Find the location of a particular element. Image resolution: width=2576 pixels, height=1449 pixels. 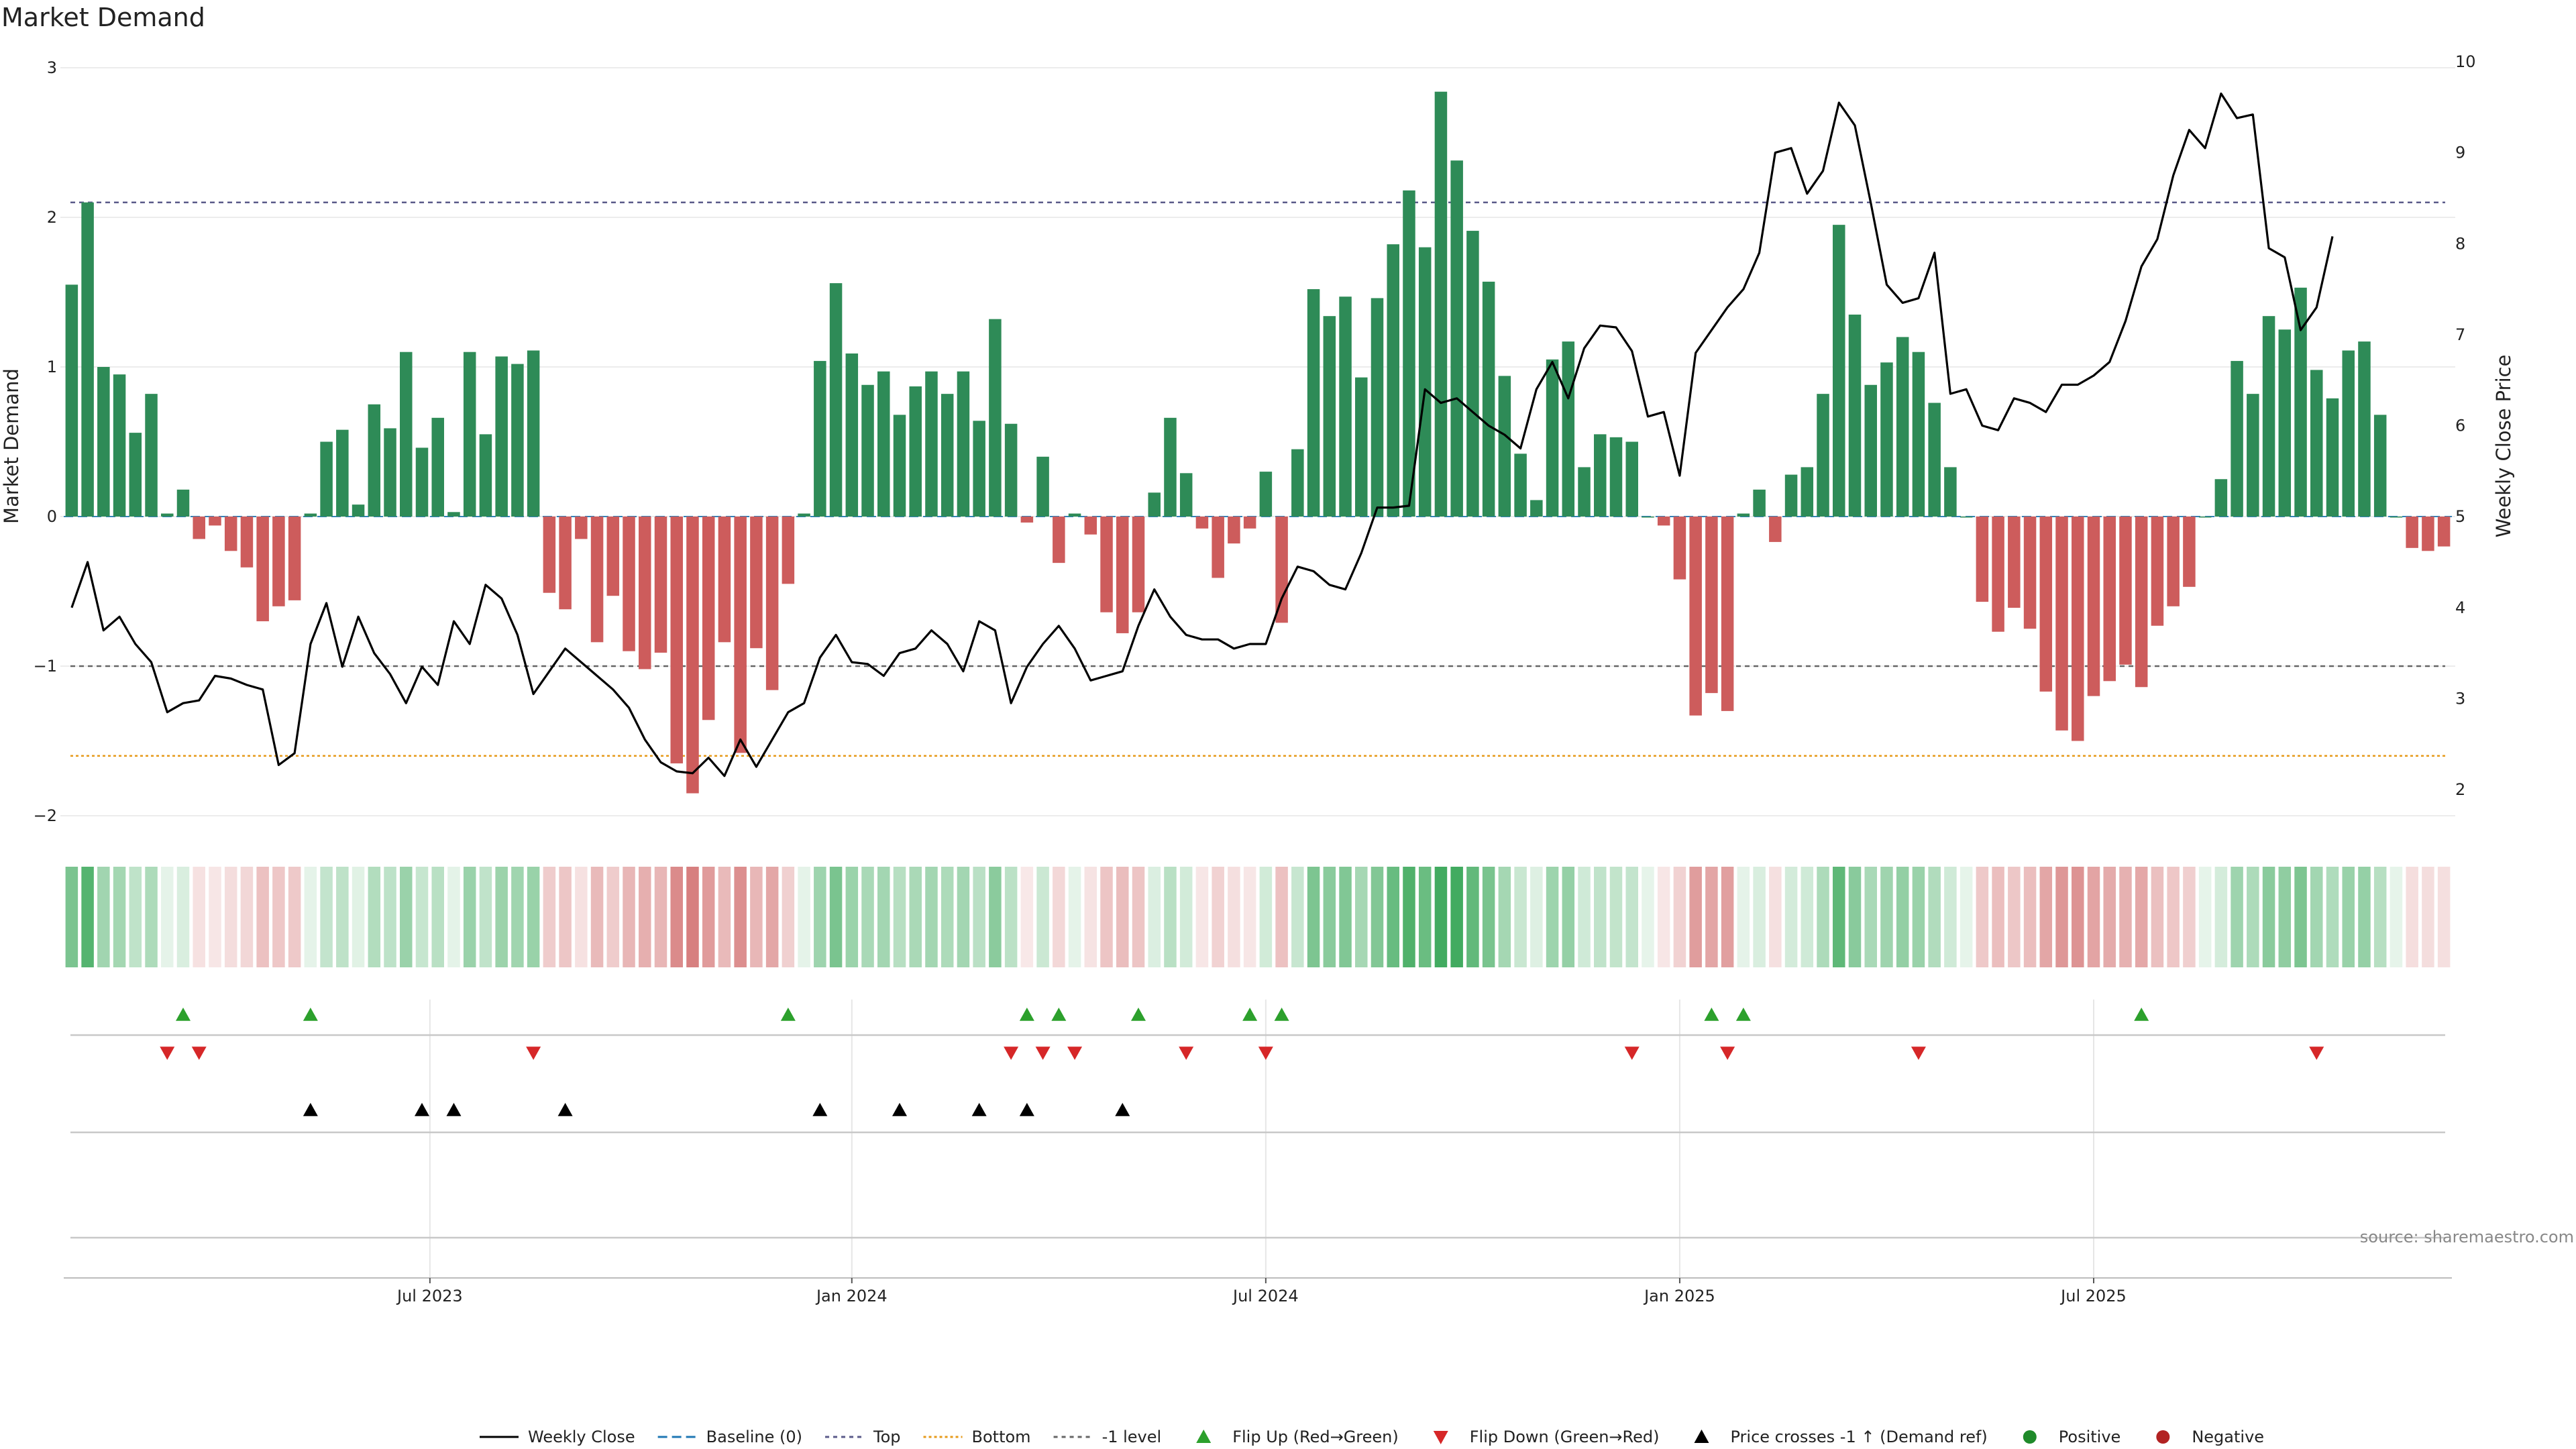

legend-label: Positive is located at coordinates (2090, 1437).